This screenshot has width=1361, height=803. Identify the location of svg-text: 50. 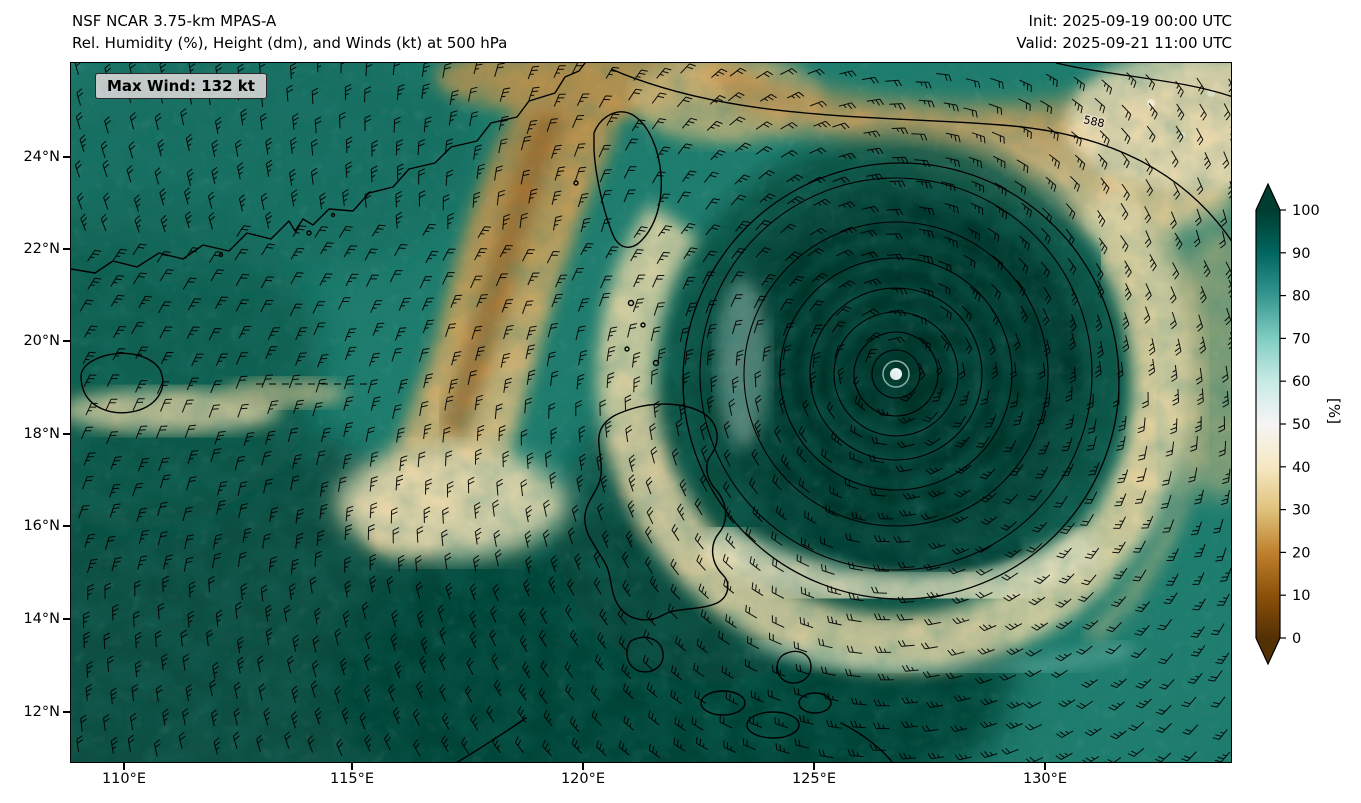
(1301, 425).